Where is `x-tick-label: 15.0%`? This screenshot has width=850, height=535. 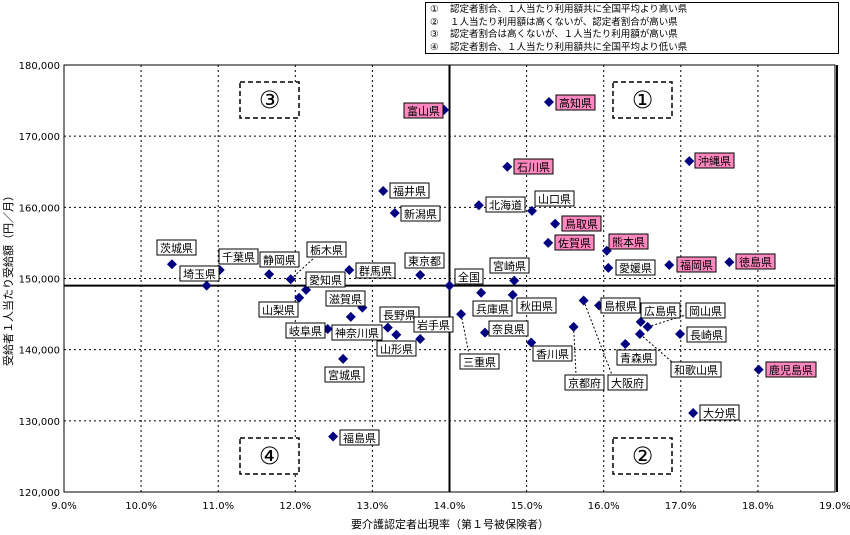 x-tick-label: 15.0% is located at coordinates (527, 506).